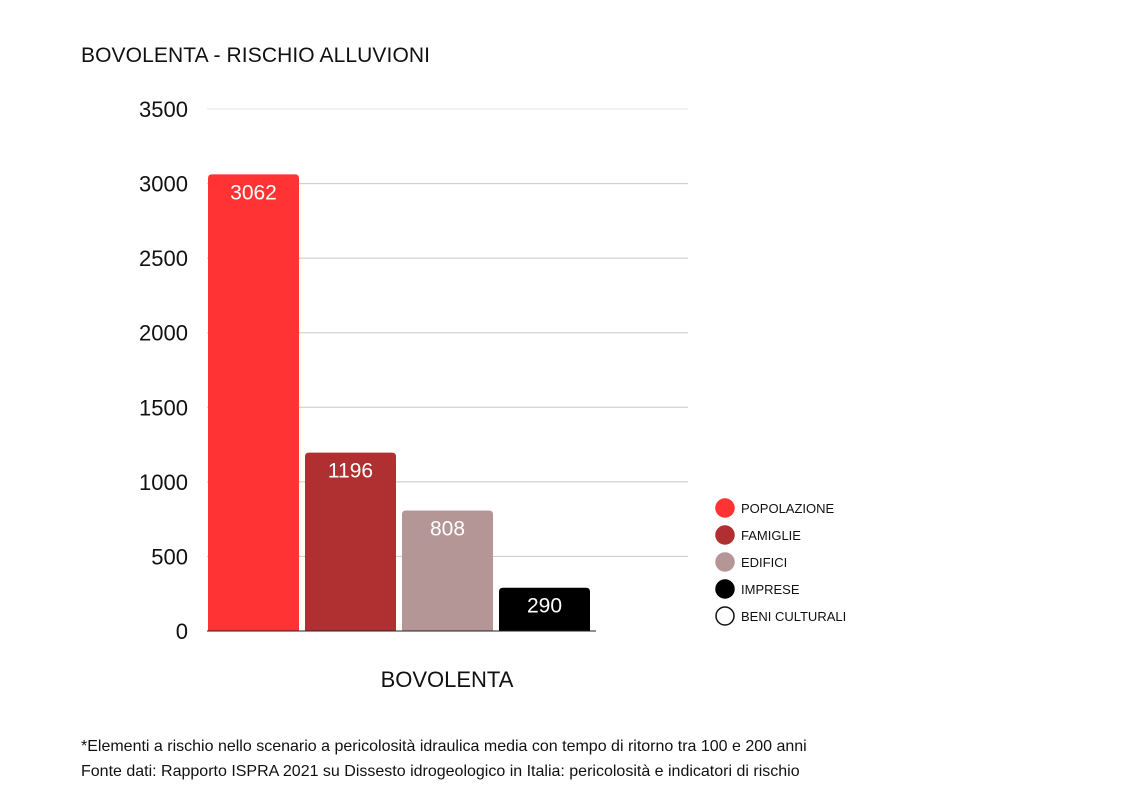 Image resolution: width=1140 pixels, height=805 pixels. I want to click on legend-label-edifici: EDIFICI, so click(764, 562).